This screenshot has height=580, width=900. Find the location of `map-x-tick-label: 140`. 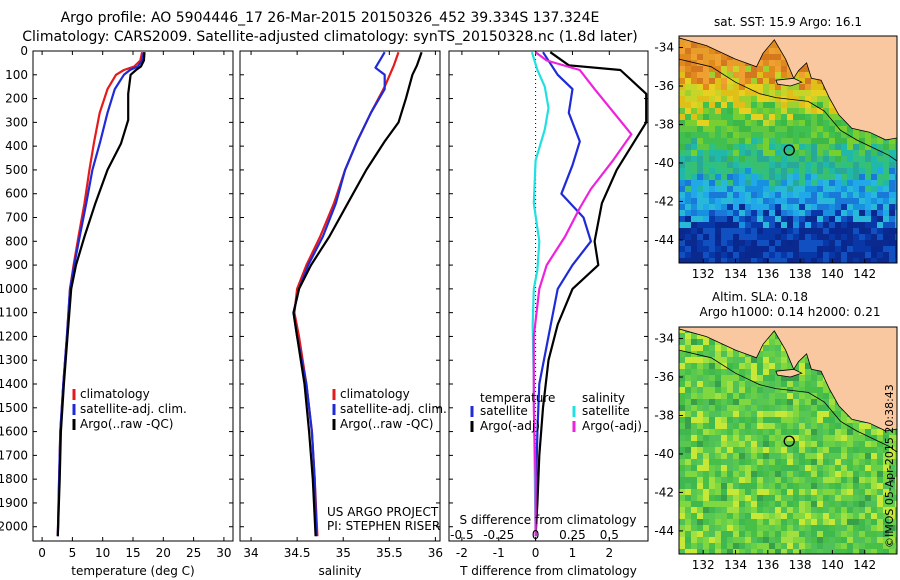

map-x-tick-label: 140 is located at coordinates (832, 274).